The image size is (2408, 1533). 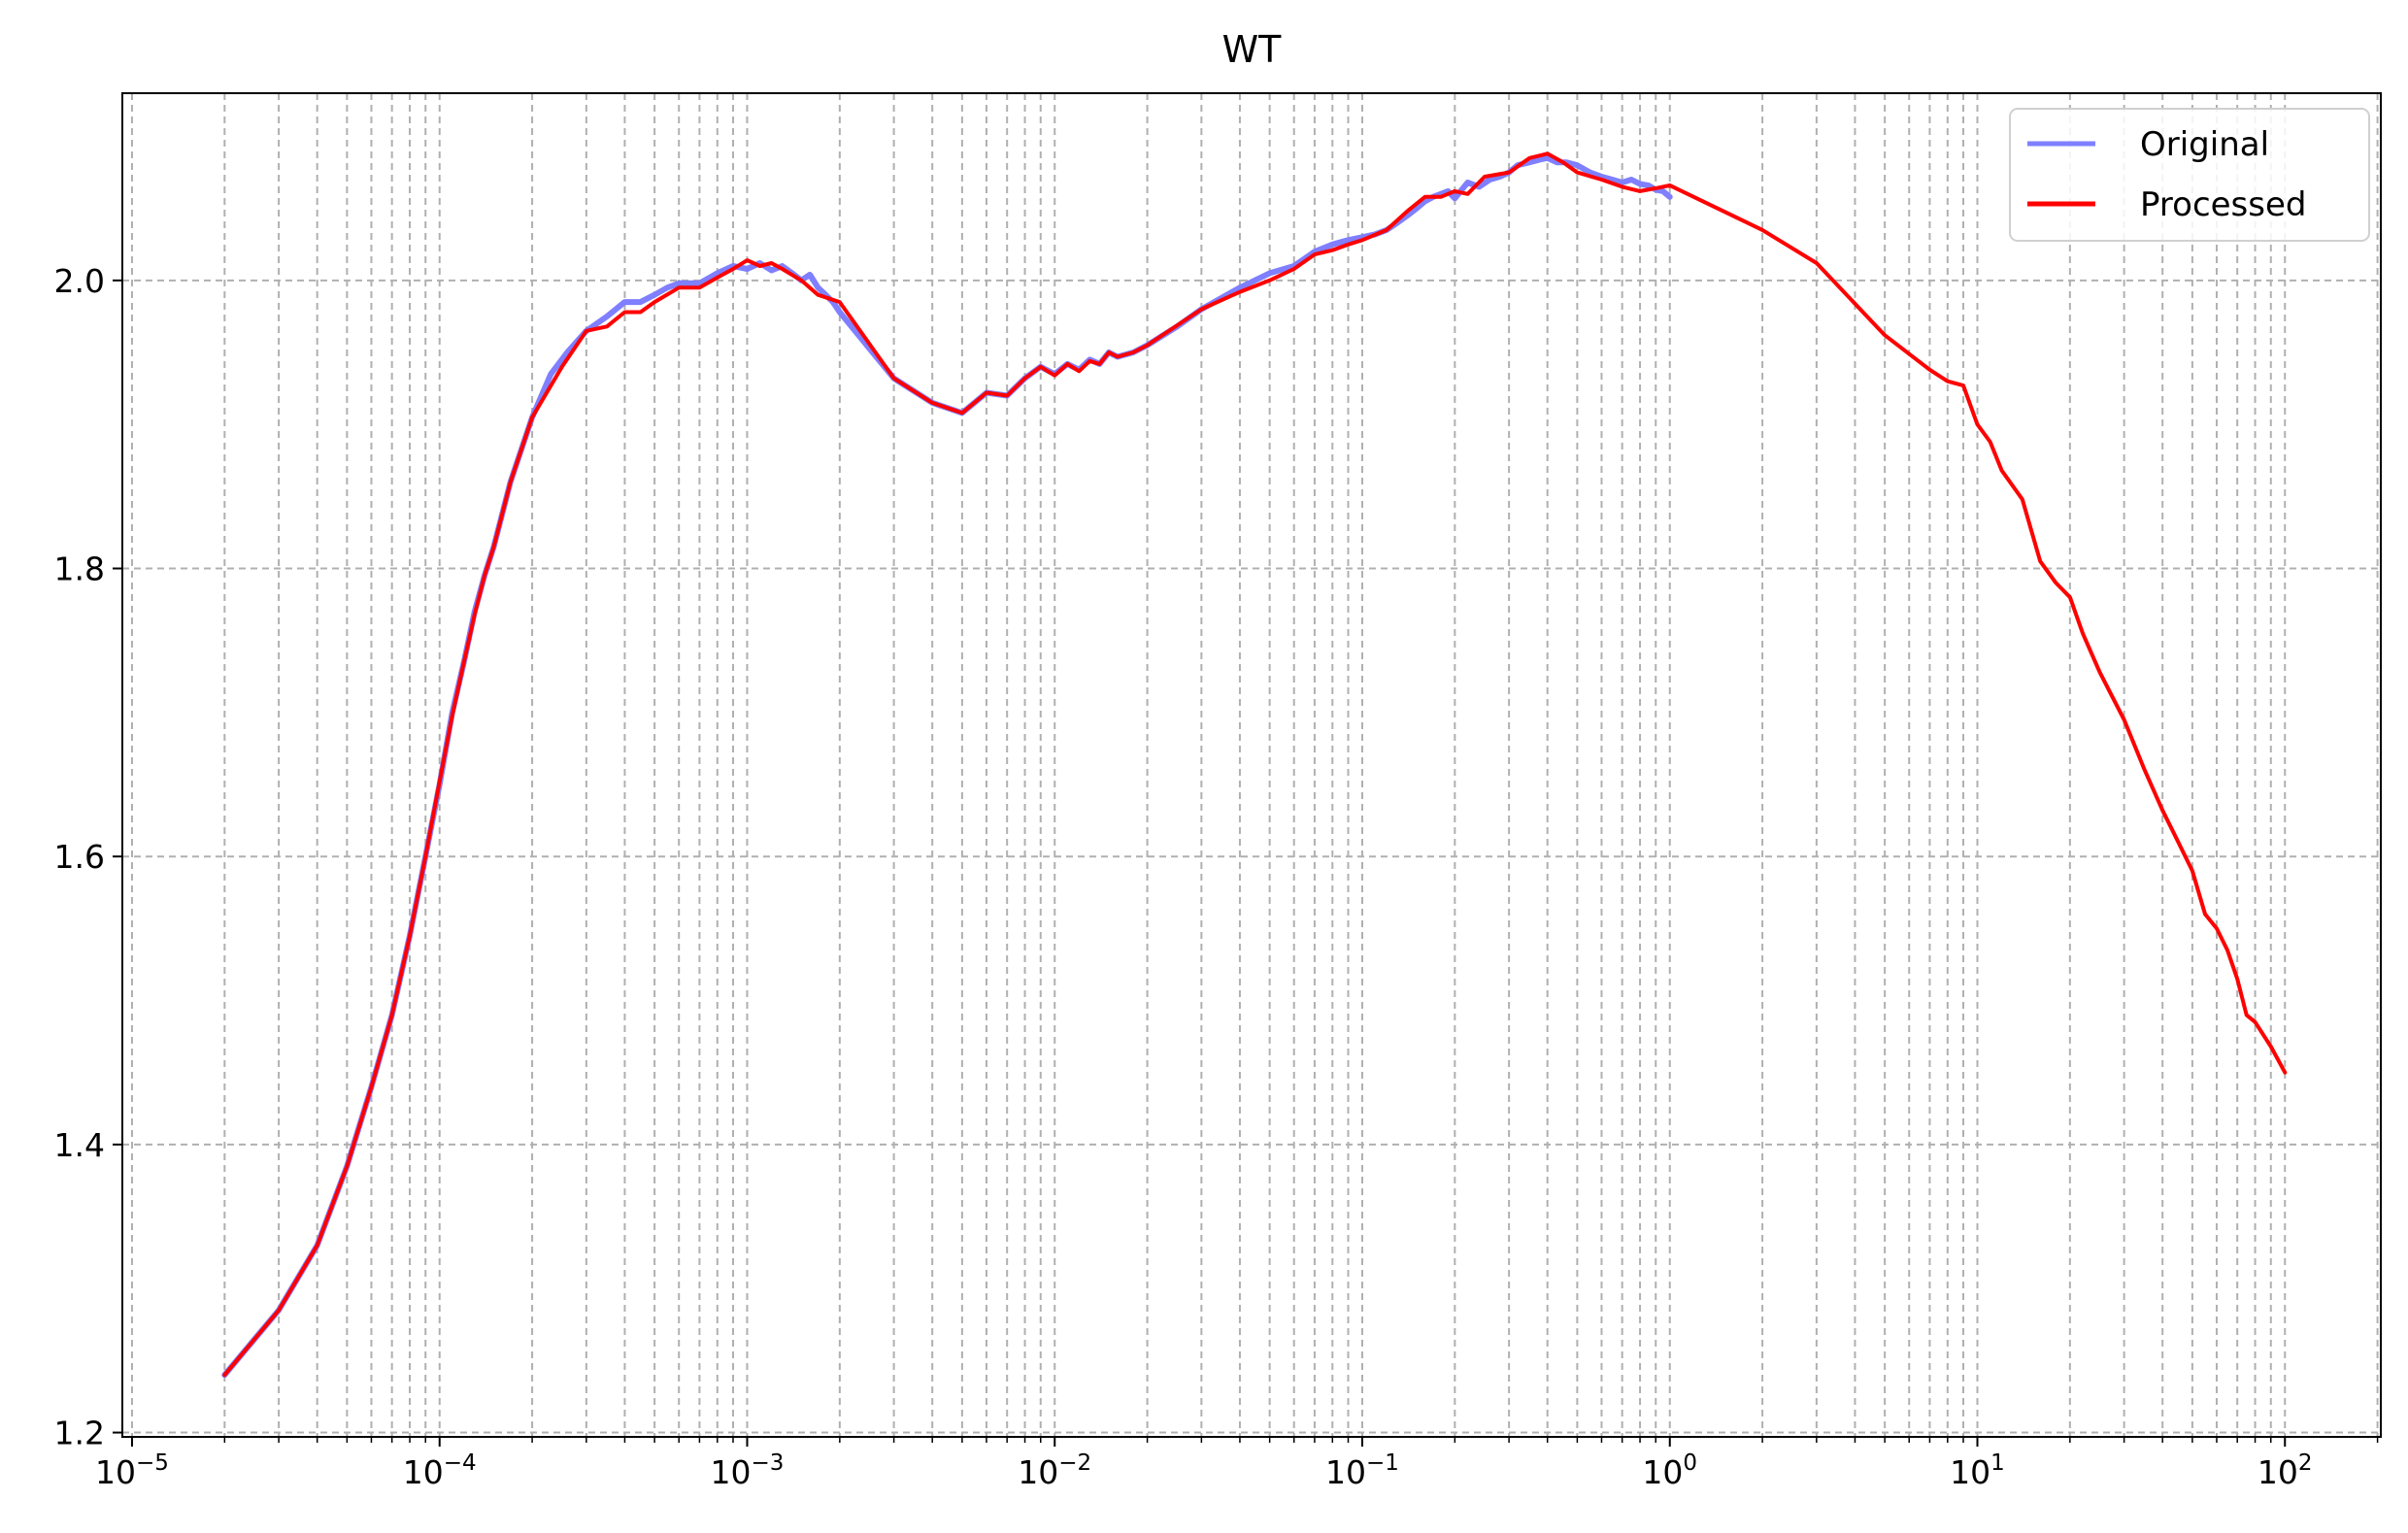 I want to click on x-tick-label: 10⁻⁵, so click(x=132, y=1471).